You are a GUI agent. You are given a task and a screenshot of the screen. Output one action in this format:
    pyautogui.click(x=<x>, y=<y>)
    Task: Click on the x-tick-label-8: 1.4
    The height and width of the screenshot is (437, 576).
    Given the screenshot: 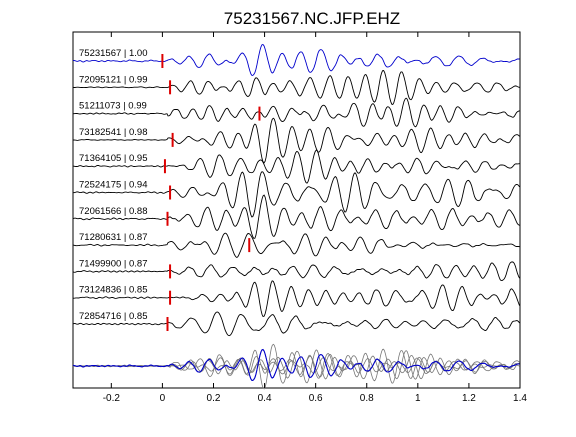 What is the action you would take?
    pyautogui.click(x=520, y=398)
    